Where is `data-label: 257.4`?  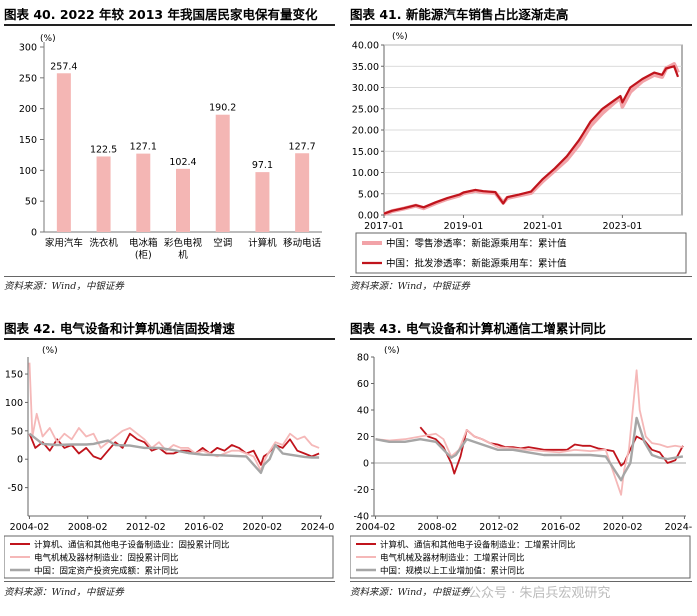
data-label: 257.4 is located at coordinates (63, 66).